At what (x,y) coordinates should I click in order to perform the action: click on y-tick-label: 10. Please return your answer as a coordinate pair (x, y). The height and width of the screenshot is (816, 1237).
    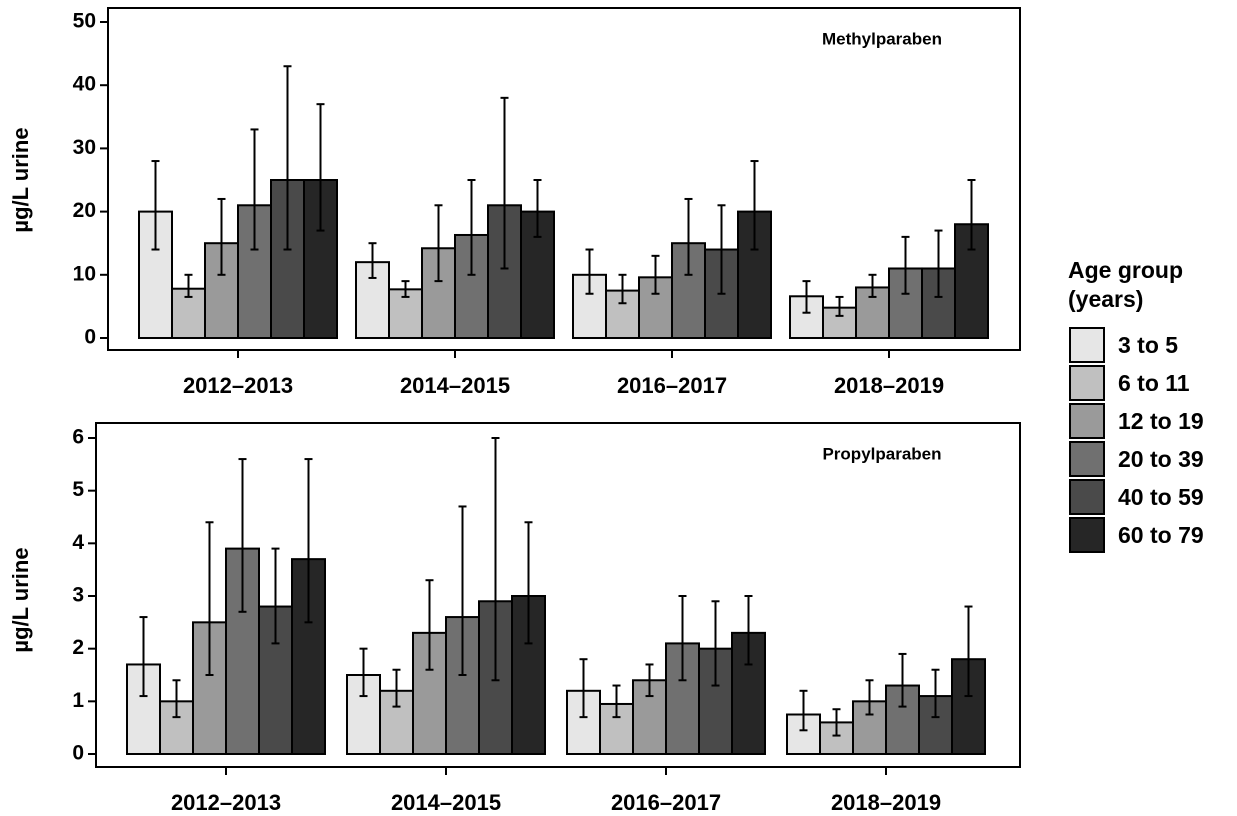
    Looking at the image, I should click on (84, 273).